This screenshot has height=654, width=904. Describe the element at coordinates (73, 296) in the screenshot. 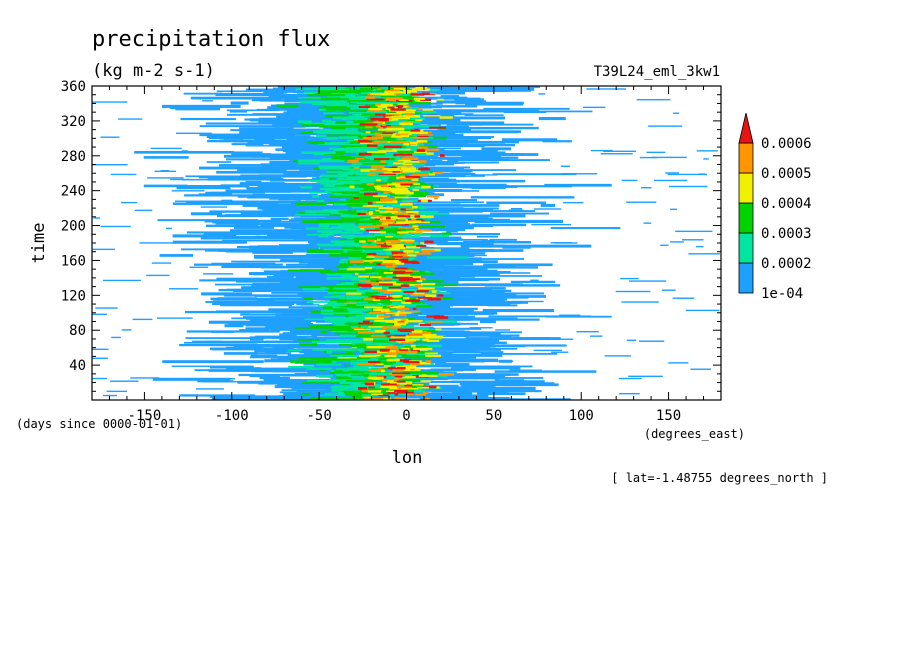

I see `y-tick-label: 120` at that location.